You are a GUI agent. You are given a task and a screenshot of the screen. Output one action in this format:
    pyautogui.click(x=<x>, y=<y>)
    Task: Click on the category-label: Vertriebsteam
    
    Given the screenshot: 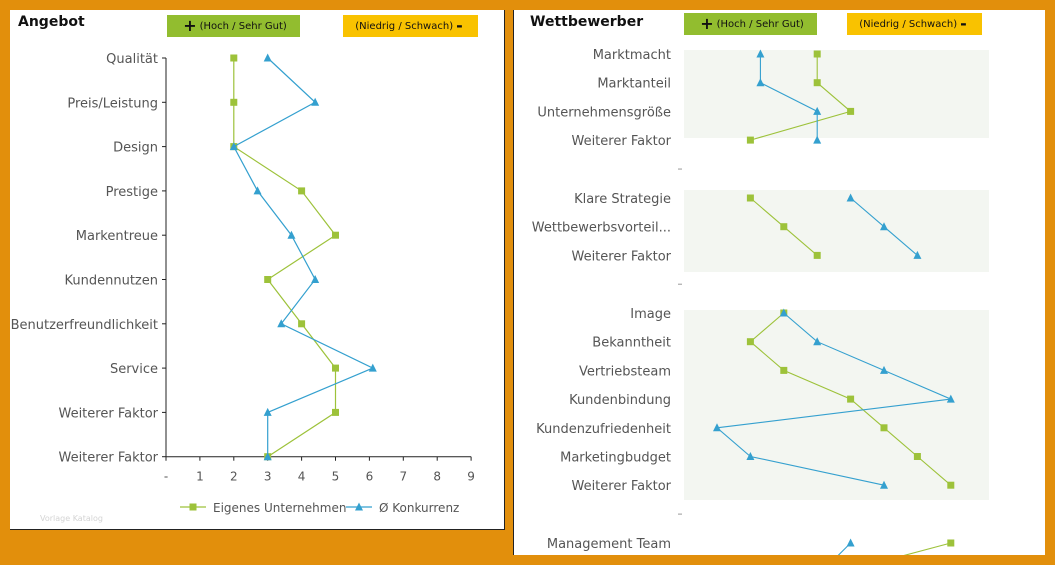 What is the action you would take?
    pyautogui.click(x=625, y=371)
    